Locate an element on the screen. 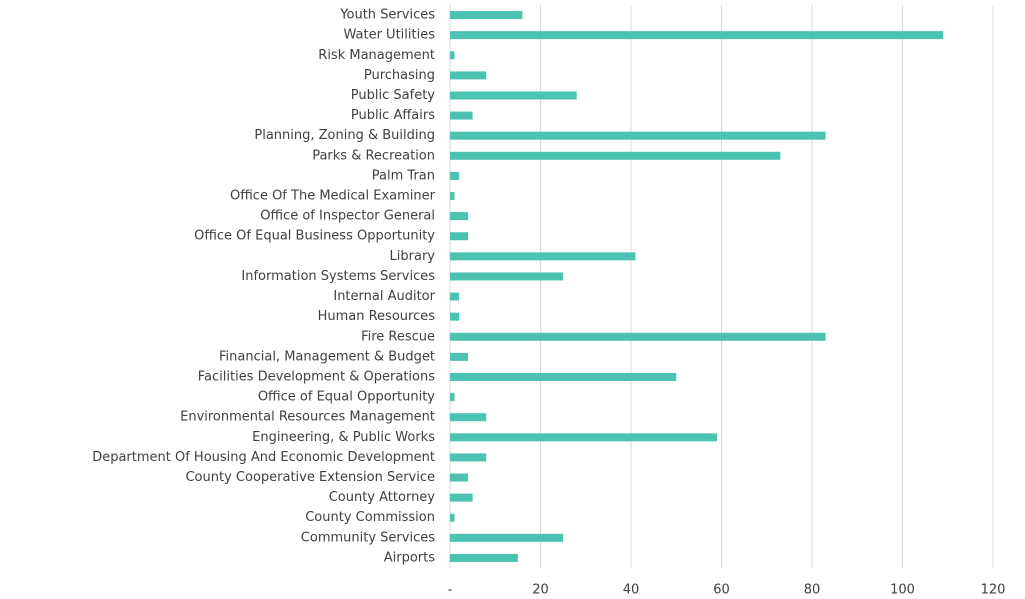  y-tick-label: Airports is located at coordinates (409, 557).